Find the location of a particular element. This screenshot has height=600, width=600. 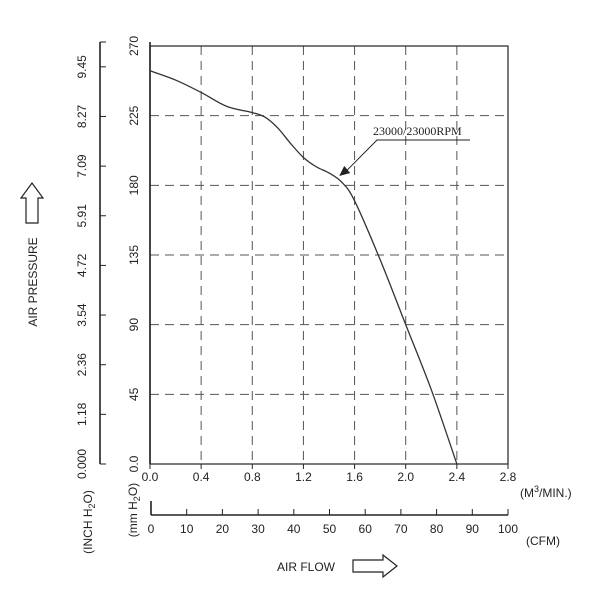

x-tick-label-m3: 1.2 is located at coordinates (303, 477).